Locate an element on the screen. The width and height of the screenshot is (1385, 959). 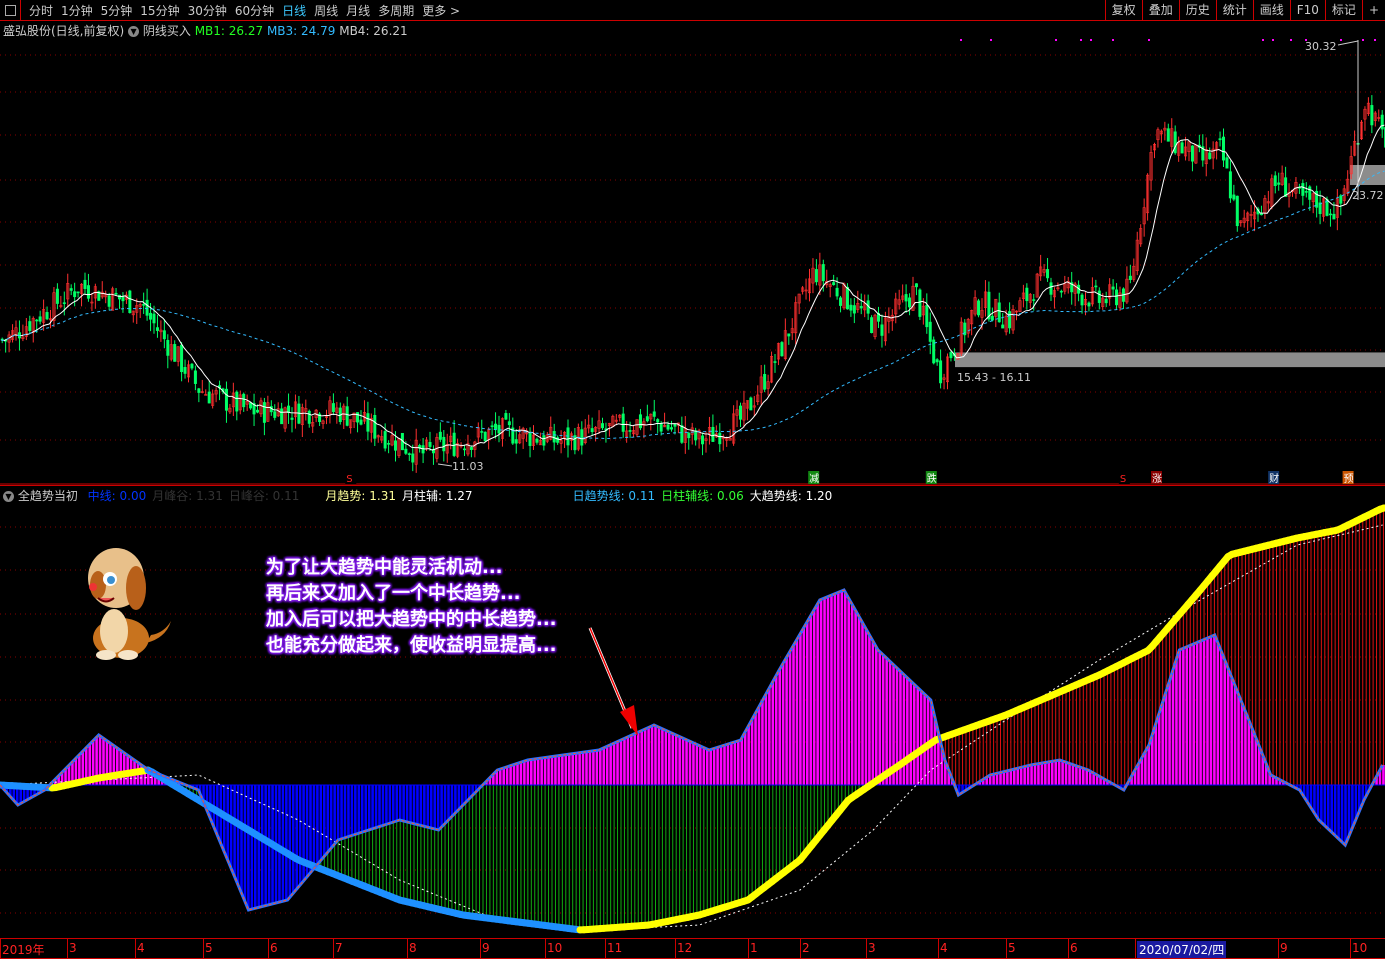
high-arrow is located at coordinates (1348, 43).